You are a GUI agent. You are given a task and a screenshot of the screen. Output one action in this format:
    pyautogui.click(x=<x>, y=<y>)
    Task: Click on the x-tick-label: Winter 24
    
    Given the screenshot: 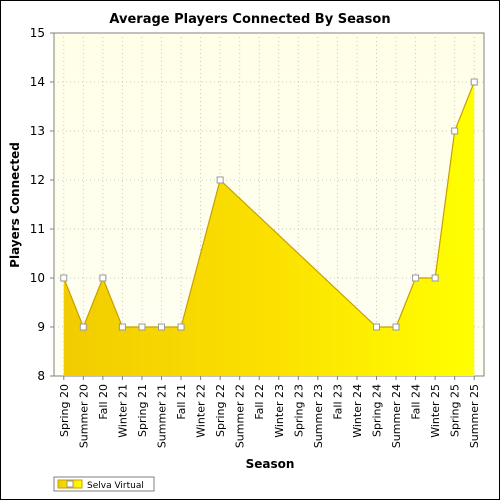 What is the action you would take?
    pyautogui.click(x=357, y=411)
    